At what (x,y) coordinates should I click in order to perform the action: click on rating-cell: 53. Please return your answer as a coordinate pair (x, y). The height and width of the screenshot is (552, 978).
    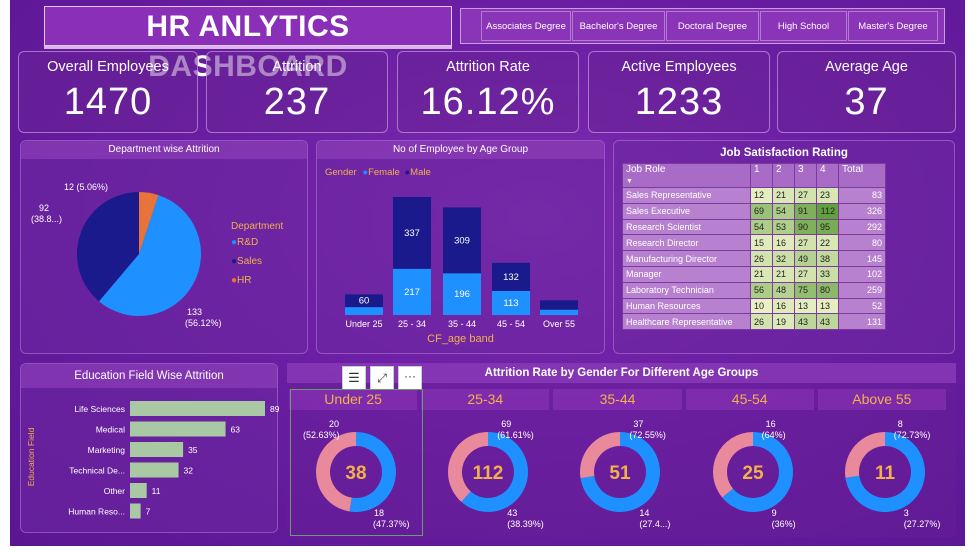
    Looking at the image, I should click on (783, 227).